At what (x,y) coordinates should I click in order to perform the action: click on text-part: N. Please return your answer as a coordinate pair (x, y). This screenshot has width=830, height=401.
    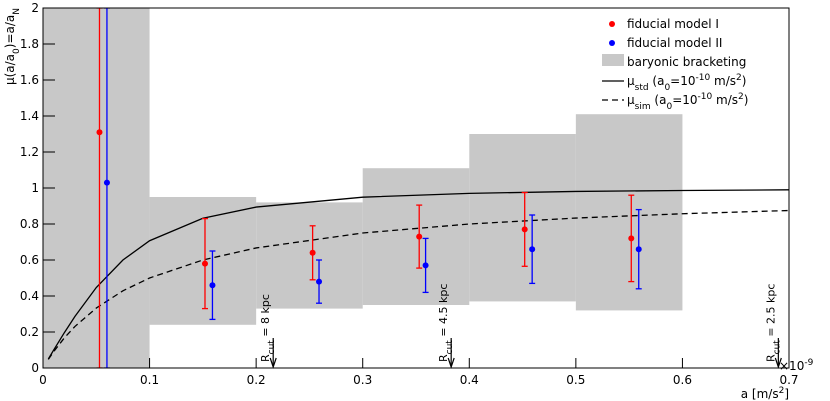
    Looking at the image, I should click on (17, 11).